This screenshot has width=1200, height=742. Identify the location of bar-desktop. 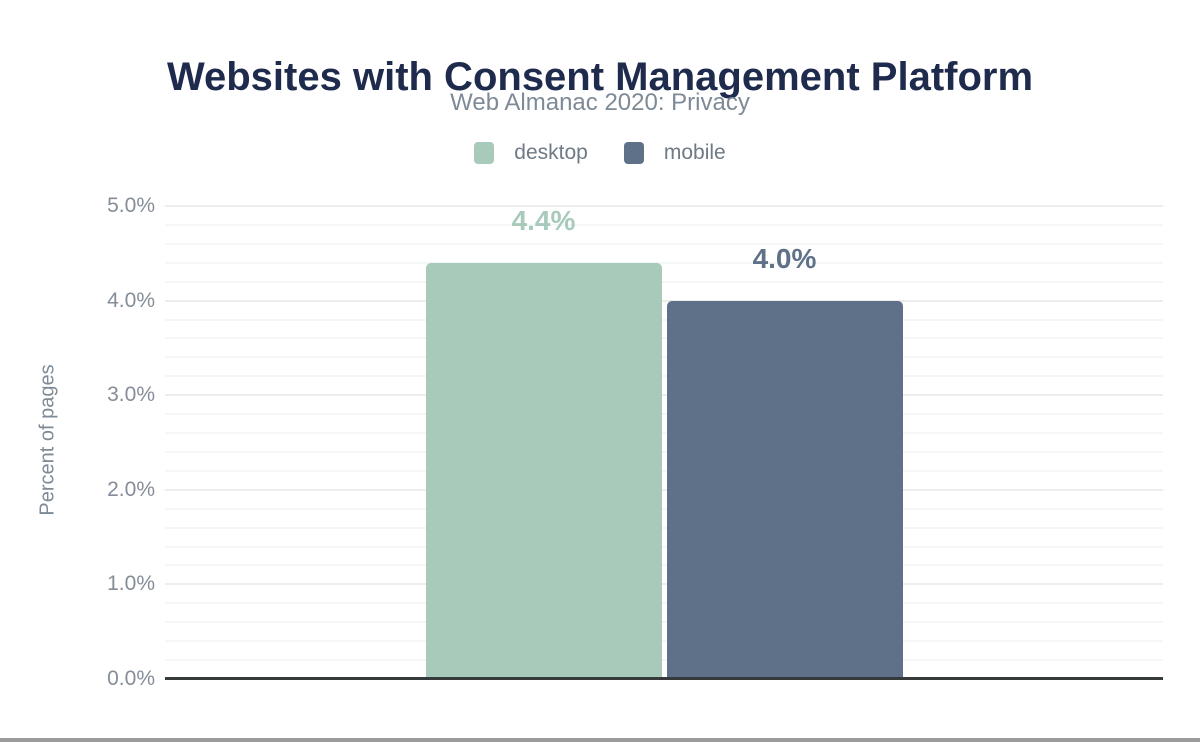
(543, 470).